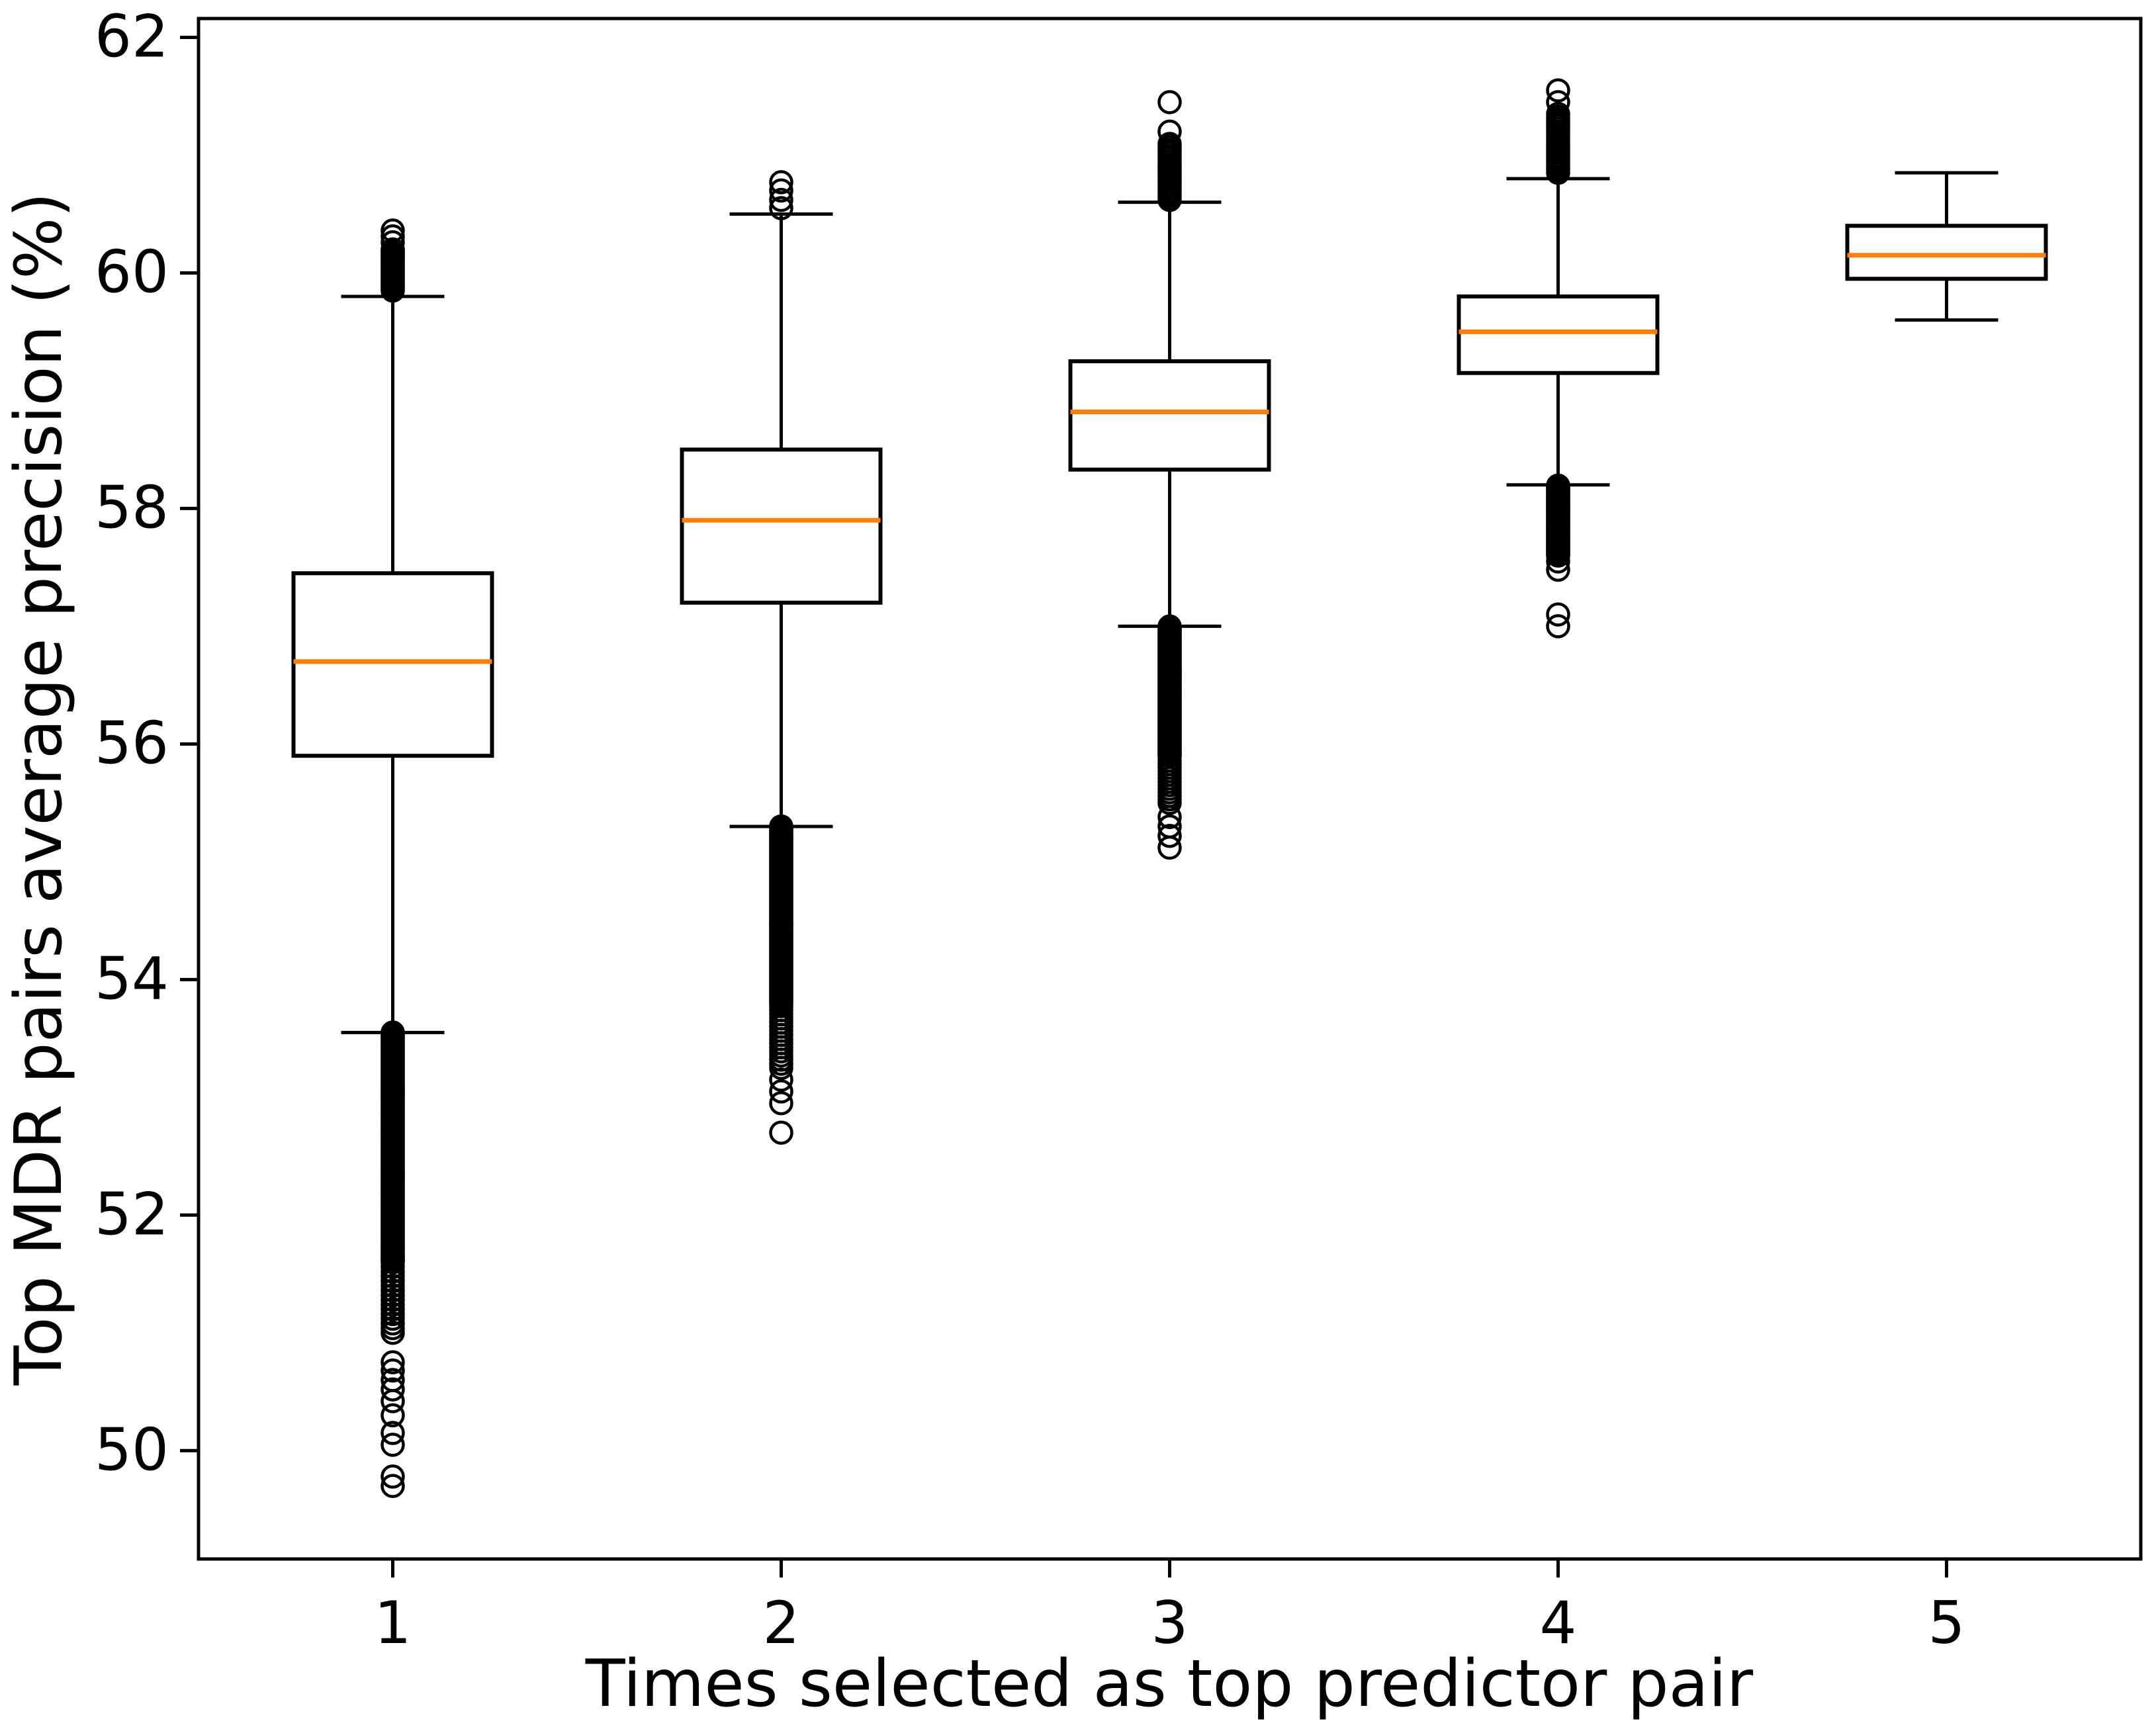  I want to click on y-tick-label-56: 56, so click(132, 743).